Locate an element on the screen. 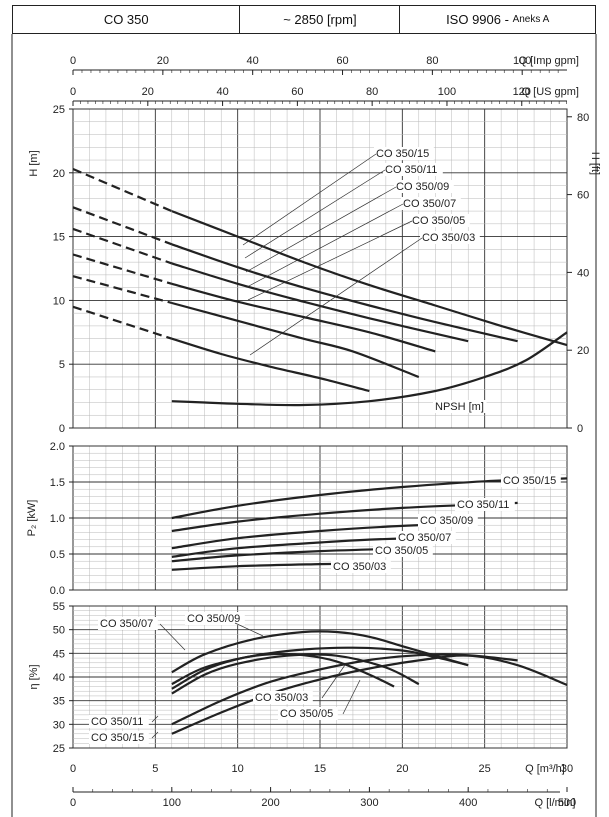 This screenshot has height=817, width=609. efficiency-ytick-label: 50 is located at coordinates (59, 631).